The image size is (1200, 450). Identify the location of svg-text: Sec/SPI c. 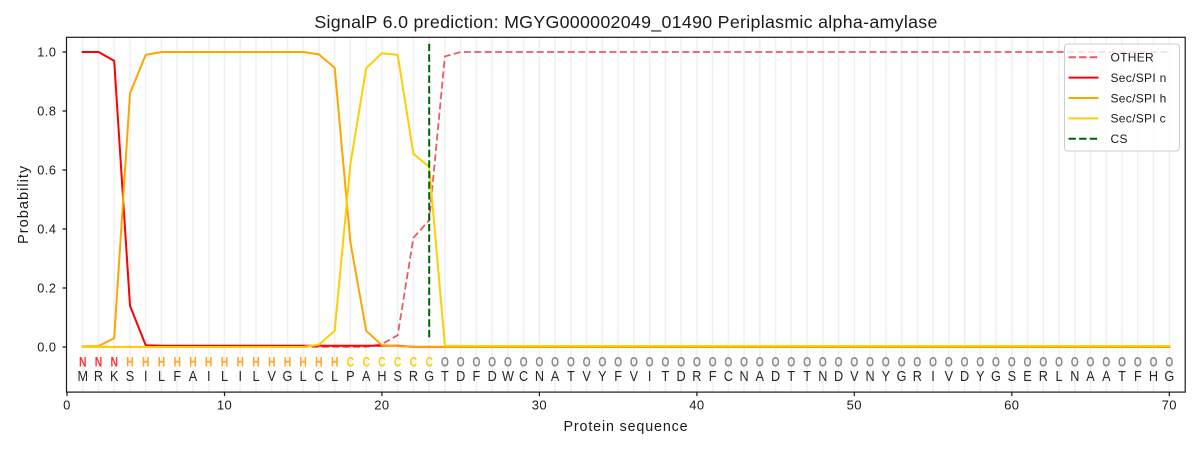
(1138, 119).